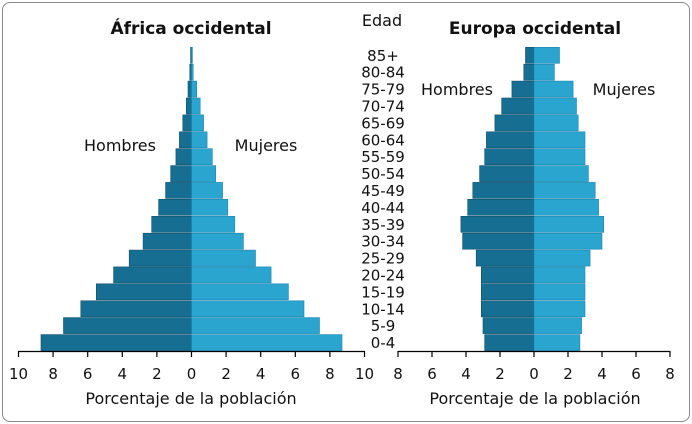 Image resolution: width=692 pixels, height=424 pixels. Describe the element at coordinates (383, 225) in the screenshot. I see `age-group-label: 35-39` at that location.